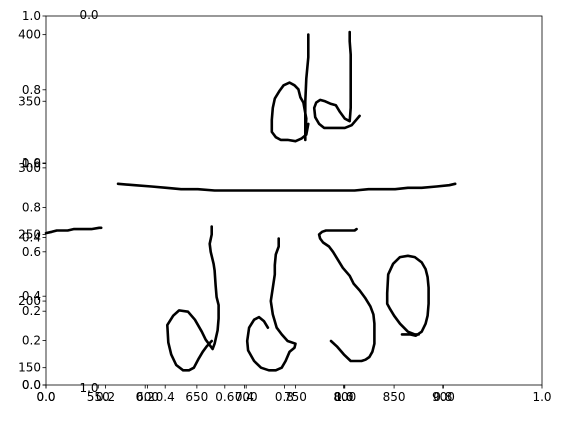 Image resolution: width=563 pixels, height=422 pixels. I want to click on secondary-x-tick-label: 0.4, so click(165, 397).